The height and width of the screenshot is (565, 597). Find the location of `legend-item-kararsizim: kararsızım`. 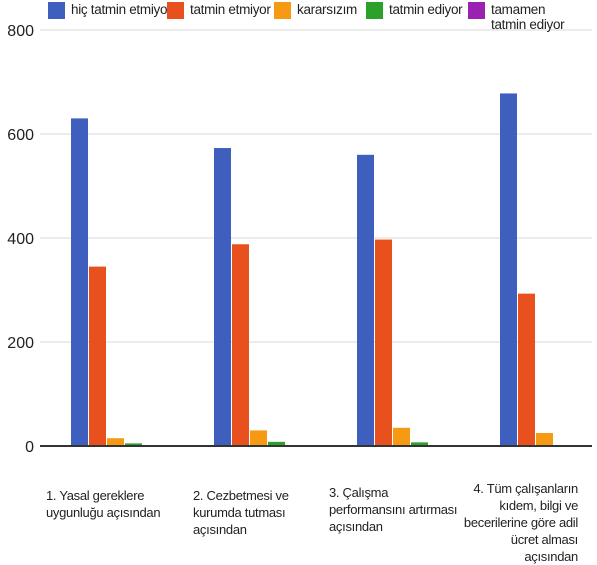

legend-item-kararsizim: kararsızım is located at coordinates (315, 10).